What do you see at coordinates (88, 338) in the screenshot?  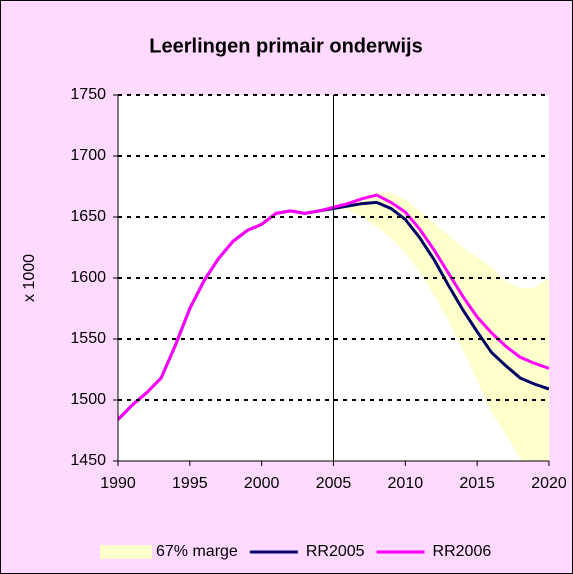 I see `y-tick-label: 1550` at bounding box center [88, 338].